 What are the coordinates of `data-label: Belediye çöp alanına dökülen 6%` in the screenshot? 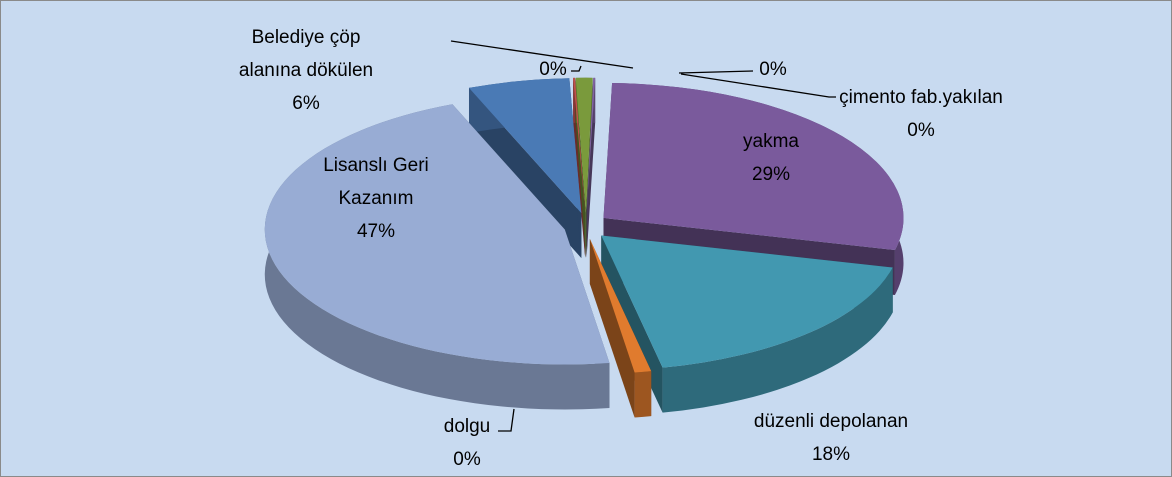 It's located at (306, 70).